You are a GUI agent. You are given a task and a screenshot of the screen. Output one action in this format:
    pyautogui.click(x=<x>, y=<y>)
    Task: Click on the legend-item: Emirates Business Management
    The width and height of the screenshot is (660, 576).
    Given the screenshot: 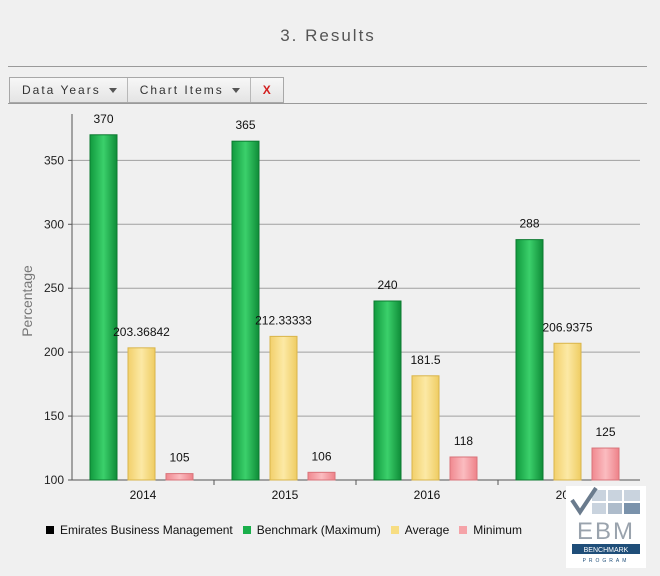 What is the action you would take?
    pyautogui.click(x=139, y=530)
    